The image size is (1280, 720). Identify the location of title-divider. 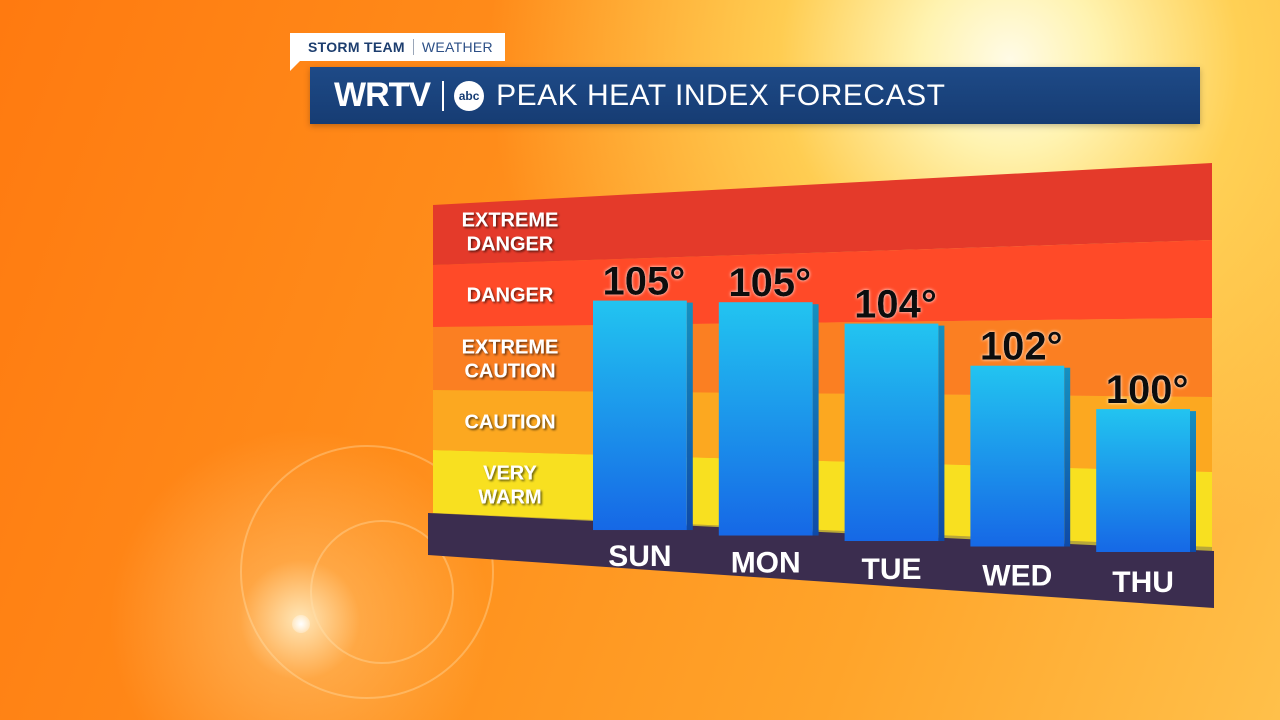
(443, 95).